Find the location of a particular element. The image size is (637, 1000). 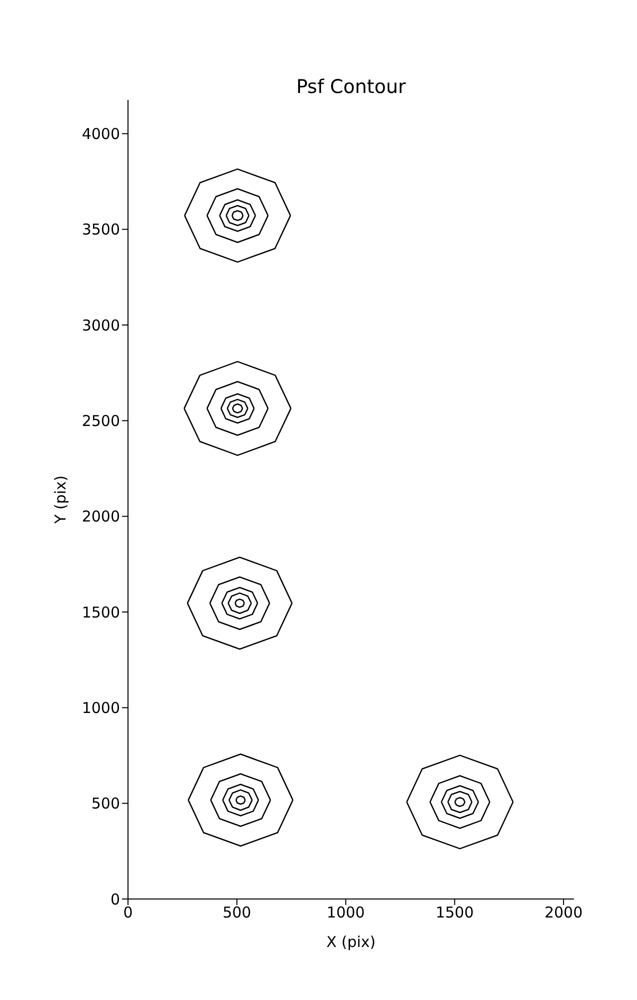

y-axis-title: Y (pix) is located at coordinates (60, 500).